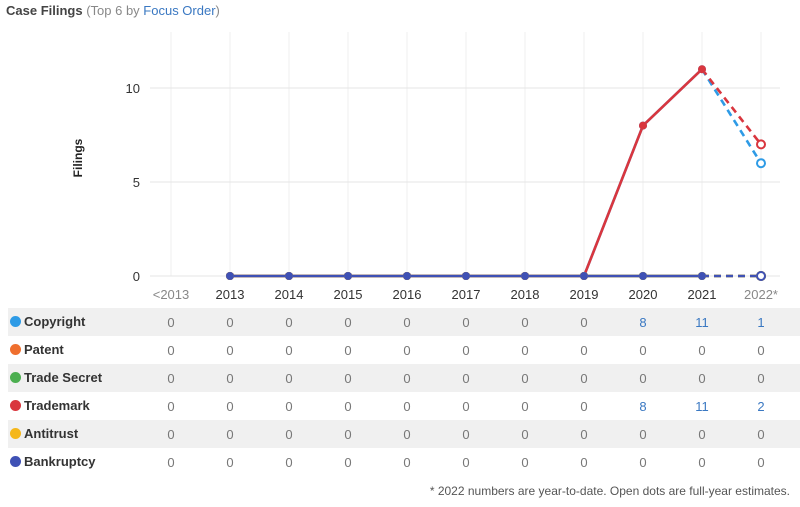 Image resolution: width=800 pixels, height=507 pixels. Describe the element at coordinates (60, 461) in the screenshot. I see `series-name: Bankruptcy` at that location.